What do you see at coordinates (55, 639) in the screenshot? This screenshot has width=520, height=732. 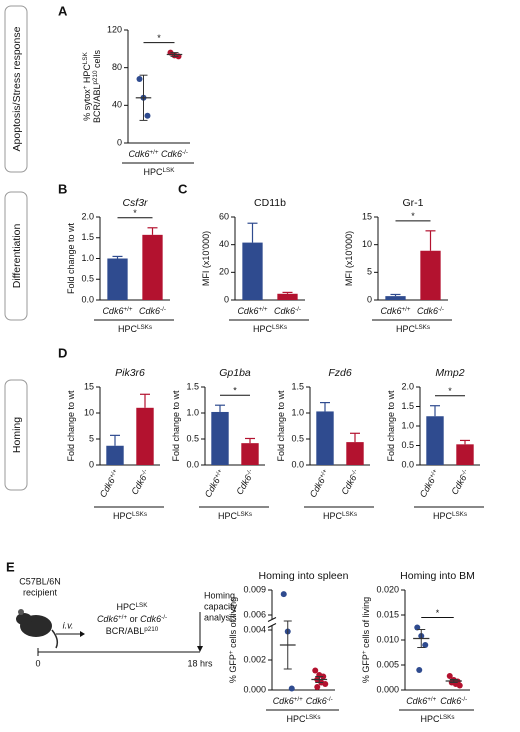 I see `mouse-tail` at bounding box center [55, 639].